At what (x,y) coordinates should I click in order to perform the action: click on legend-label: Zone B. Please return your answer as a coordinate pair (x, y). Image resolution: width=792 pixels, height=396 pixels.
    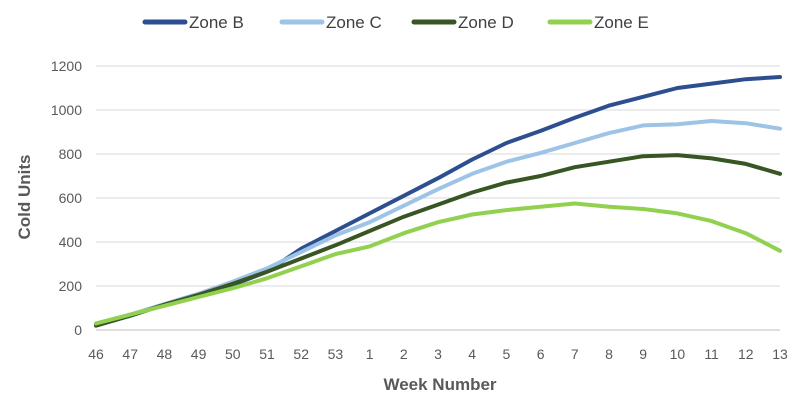
    Looking at the image, I should click on (216, 22).